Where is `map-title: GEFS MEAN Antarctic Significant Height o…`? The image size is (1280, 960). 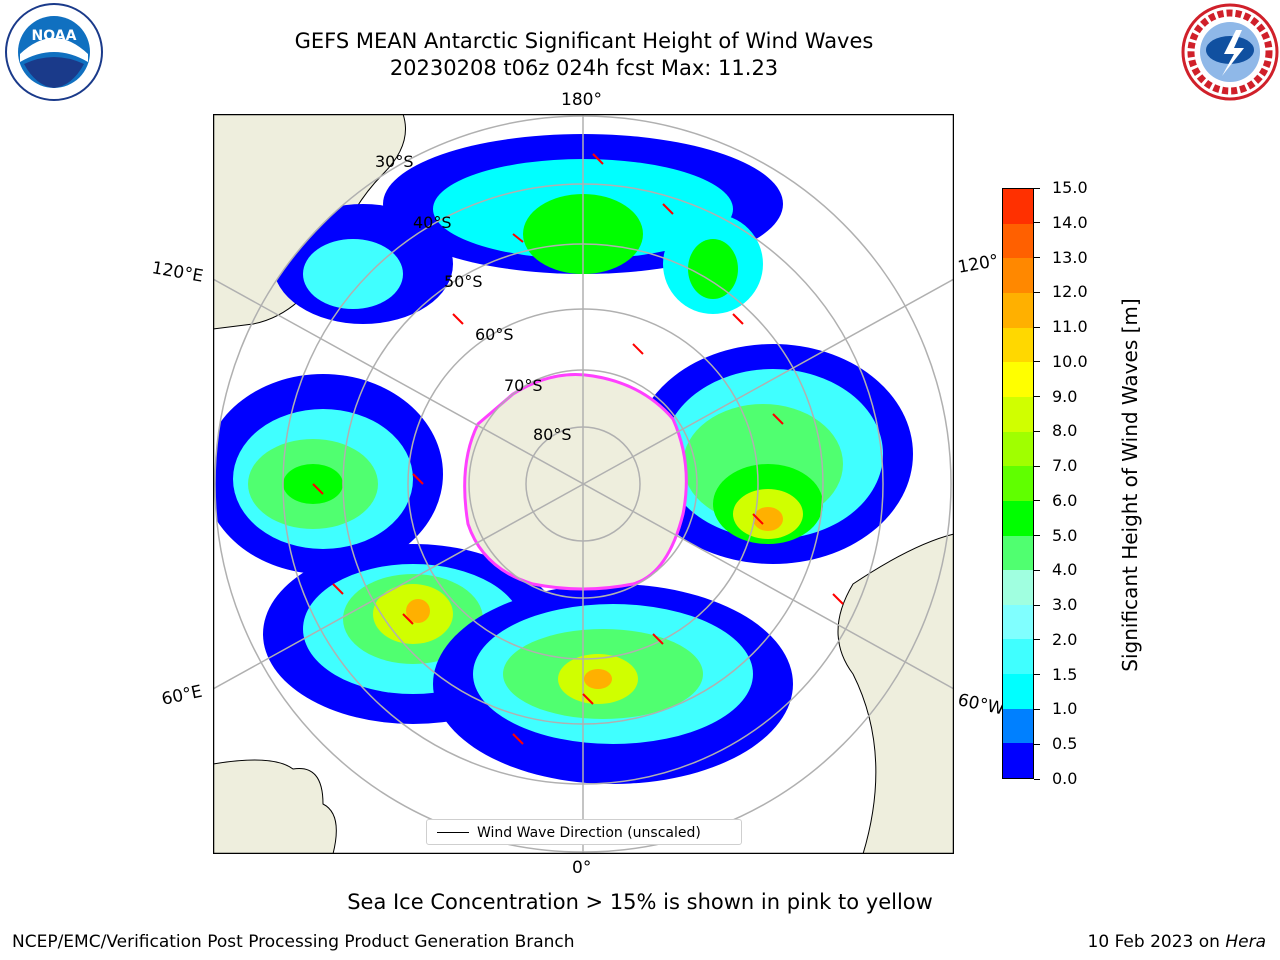 map-title: GEFS MEAN Antarctic Significant Height o… is located at coordinates (584, 41).